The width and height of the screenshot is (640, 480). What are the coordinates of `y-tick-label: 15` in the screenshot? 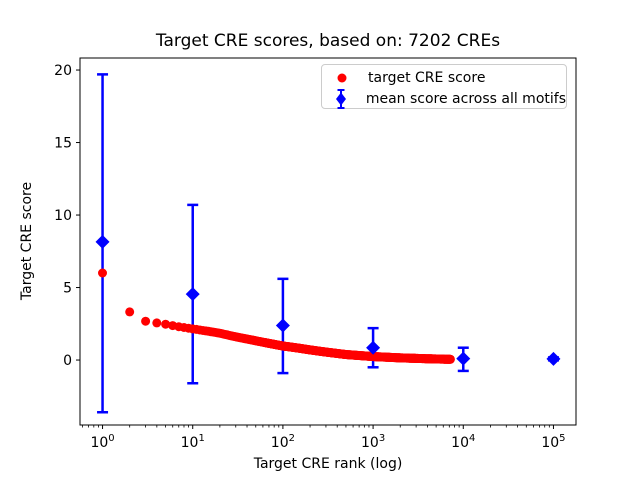 It's located at (63, 144).